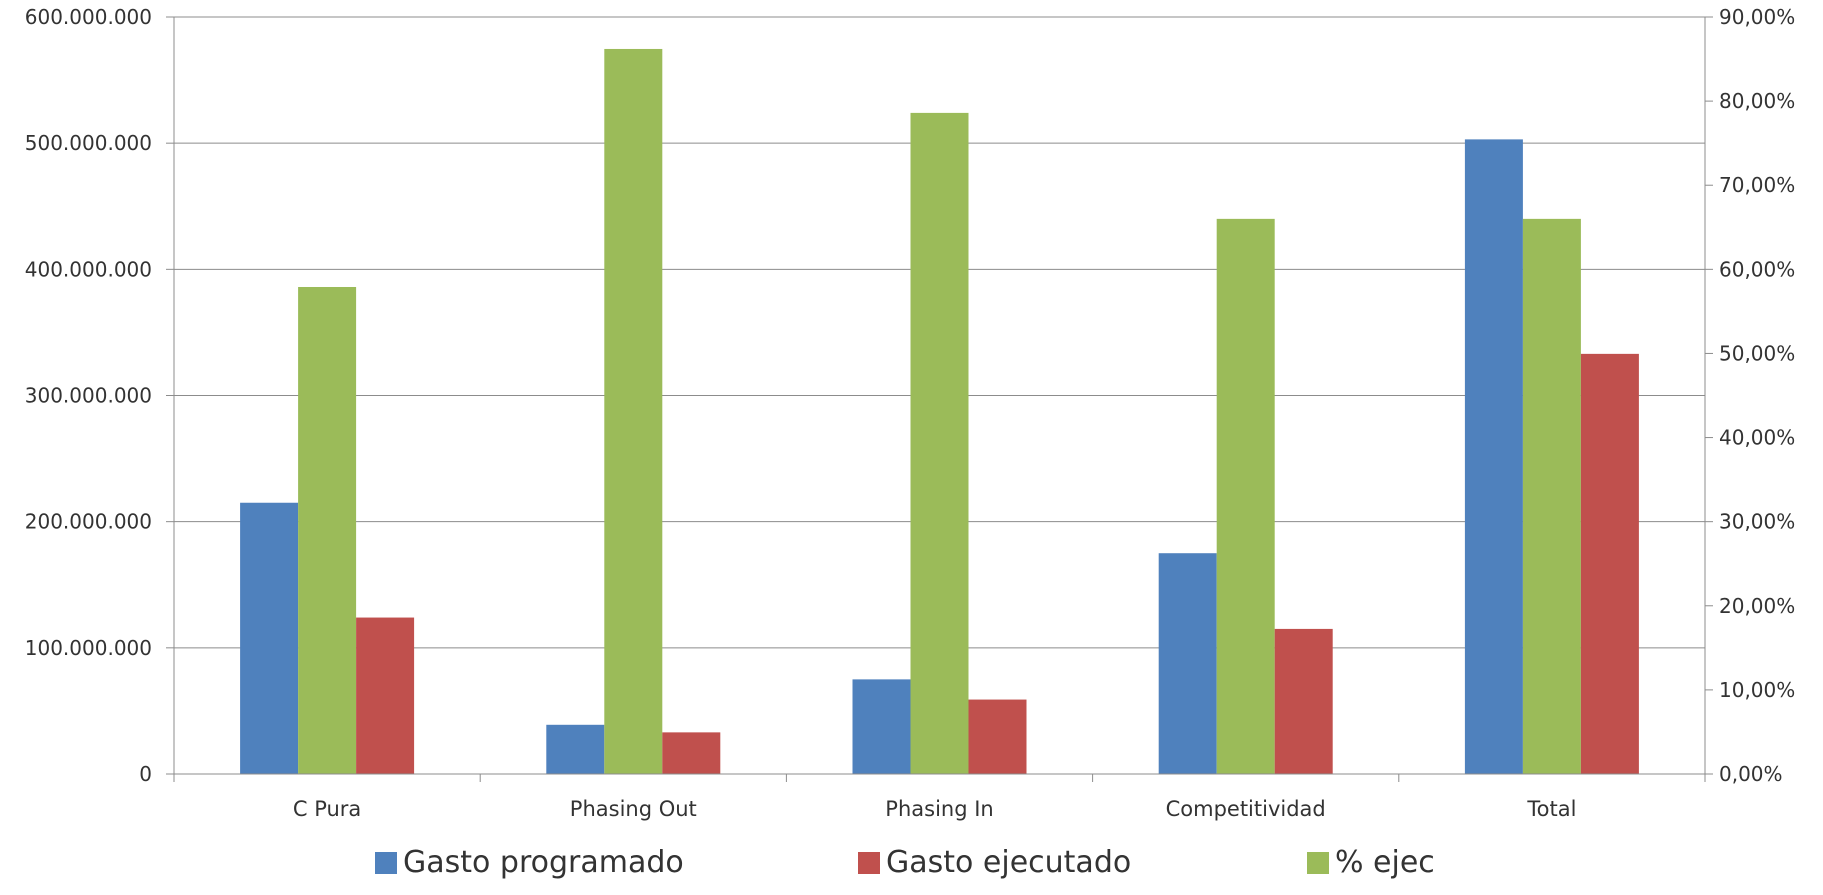 The image size is (1823, 895). Describe the element at coordinates (327, 809) in the screenshot. I see `category-label-c-pura: C Pura` at that location.